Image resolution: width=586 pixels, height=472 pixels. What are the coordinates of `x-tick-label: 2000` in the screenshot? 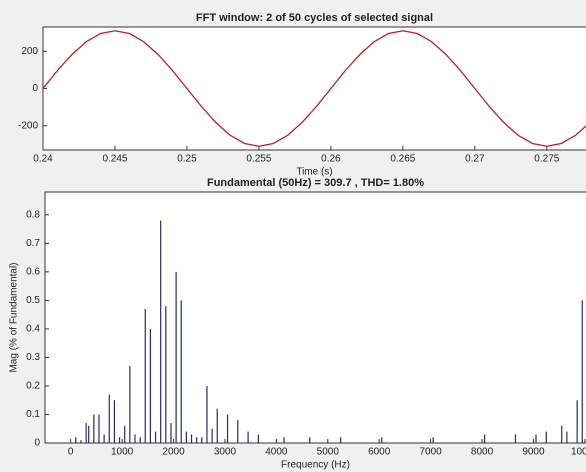 It's located at (173, 452).